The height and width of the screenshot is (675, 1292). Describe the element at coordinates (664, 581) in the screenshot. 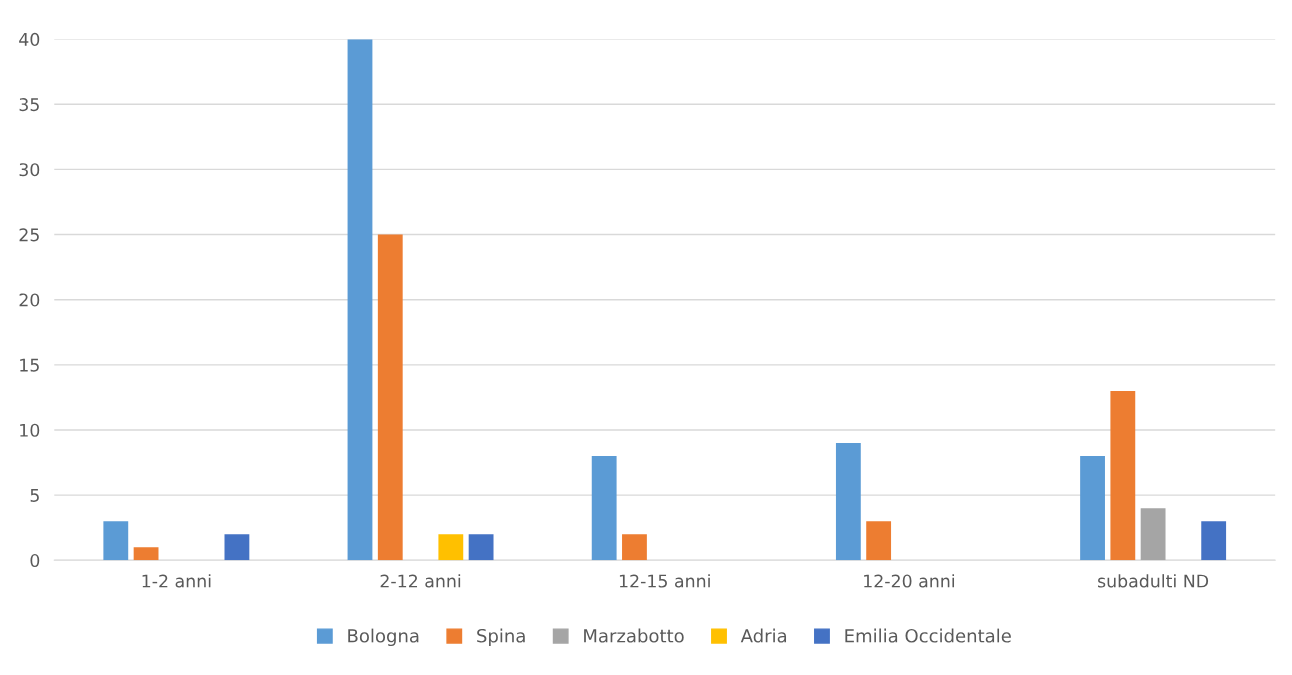

I see `x-tick-label: 12-15 anni` at that location.